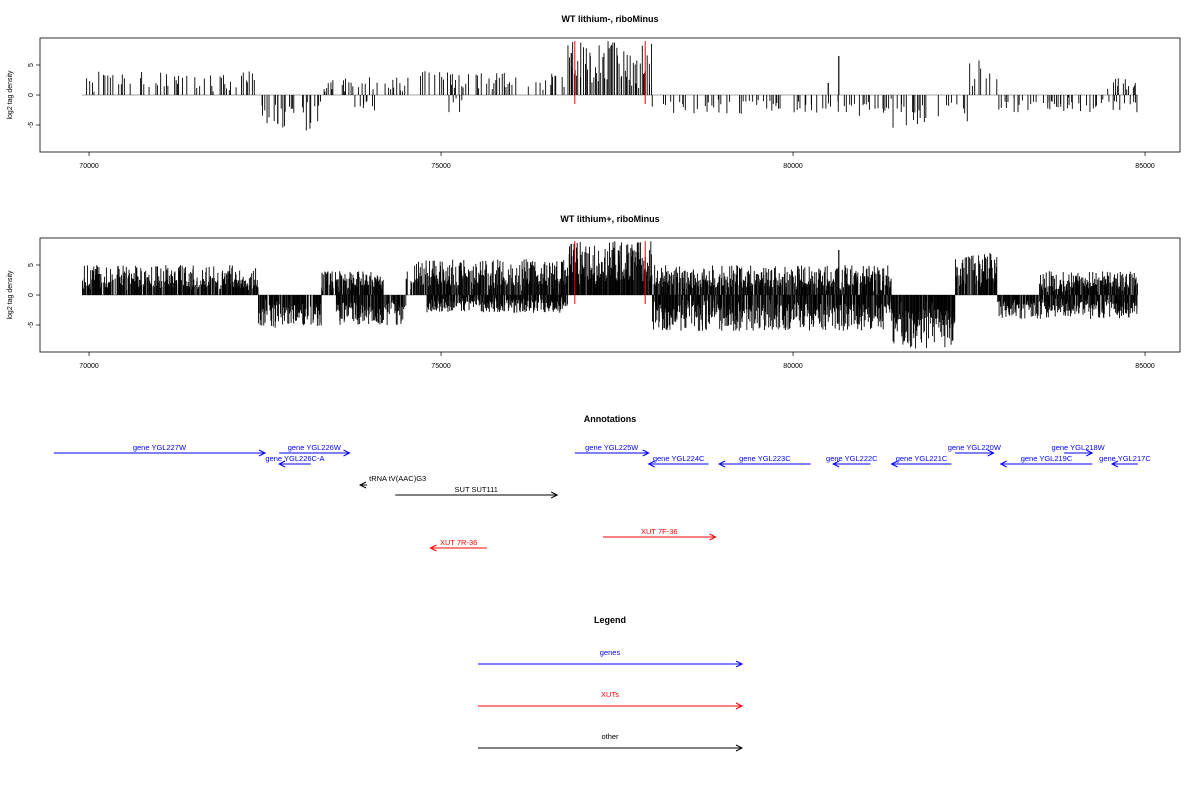  I want to click on feature-gene-ygl226w: gene YGL226W, so click(315, 450).